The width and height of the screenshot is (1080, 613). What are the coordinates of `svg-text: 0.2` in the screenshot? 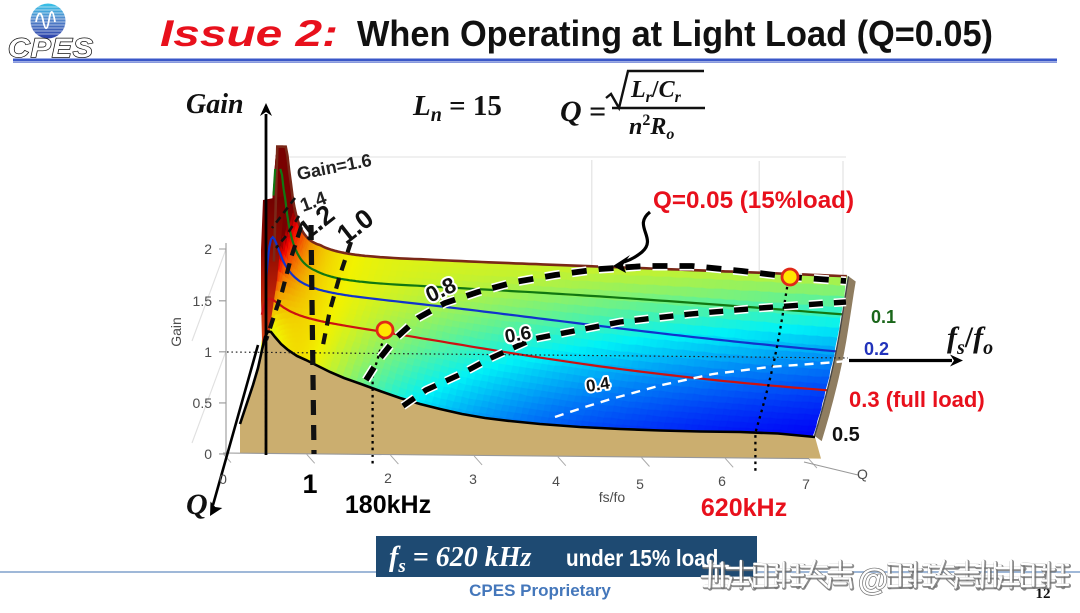 It's located at (876, 349).